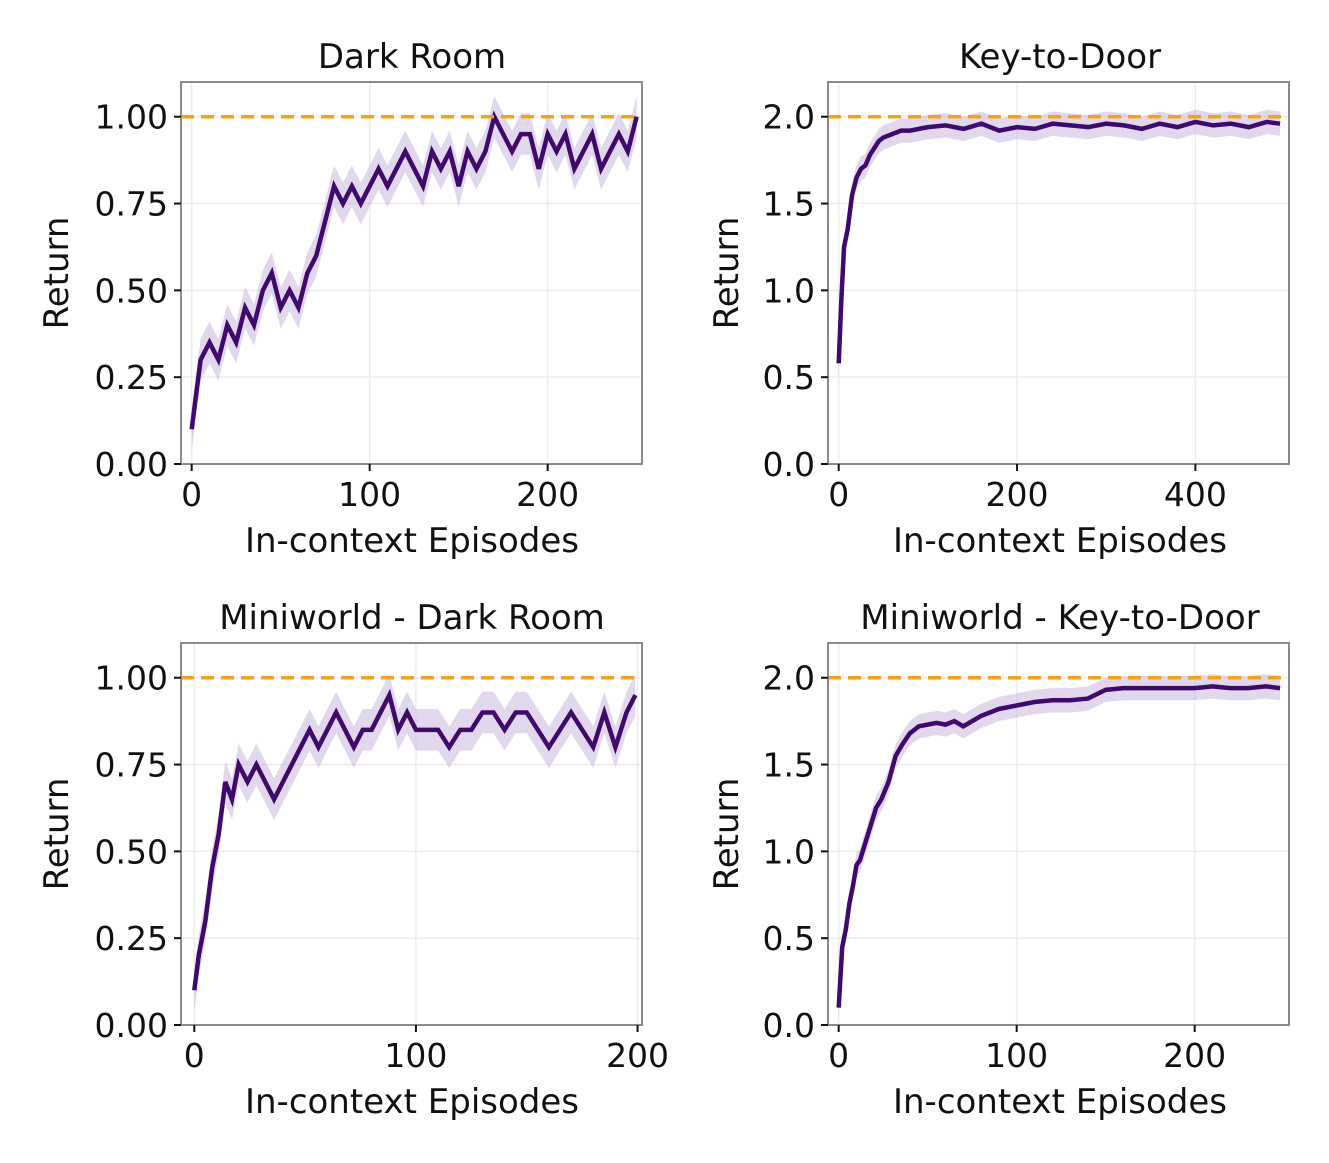 The width and height of the screenshot is (1329, 1163). What do you see at coordinates (1059, 618) in the screenshot?
I see `panel-title: Miniworld - Key-to-Door` at bounding box center [1059, 618].